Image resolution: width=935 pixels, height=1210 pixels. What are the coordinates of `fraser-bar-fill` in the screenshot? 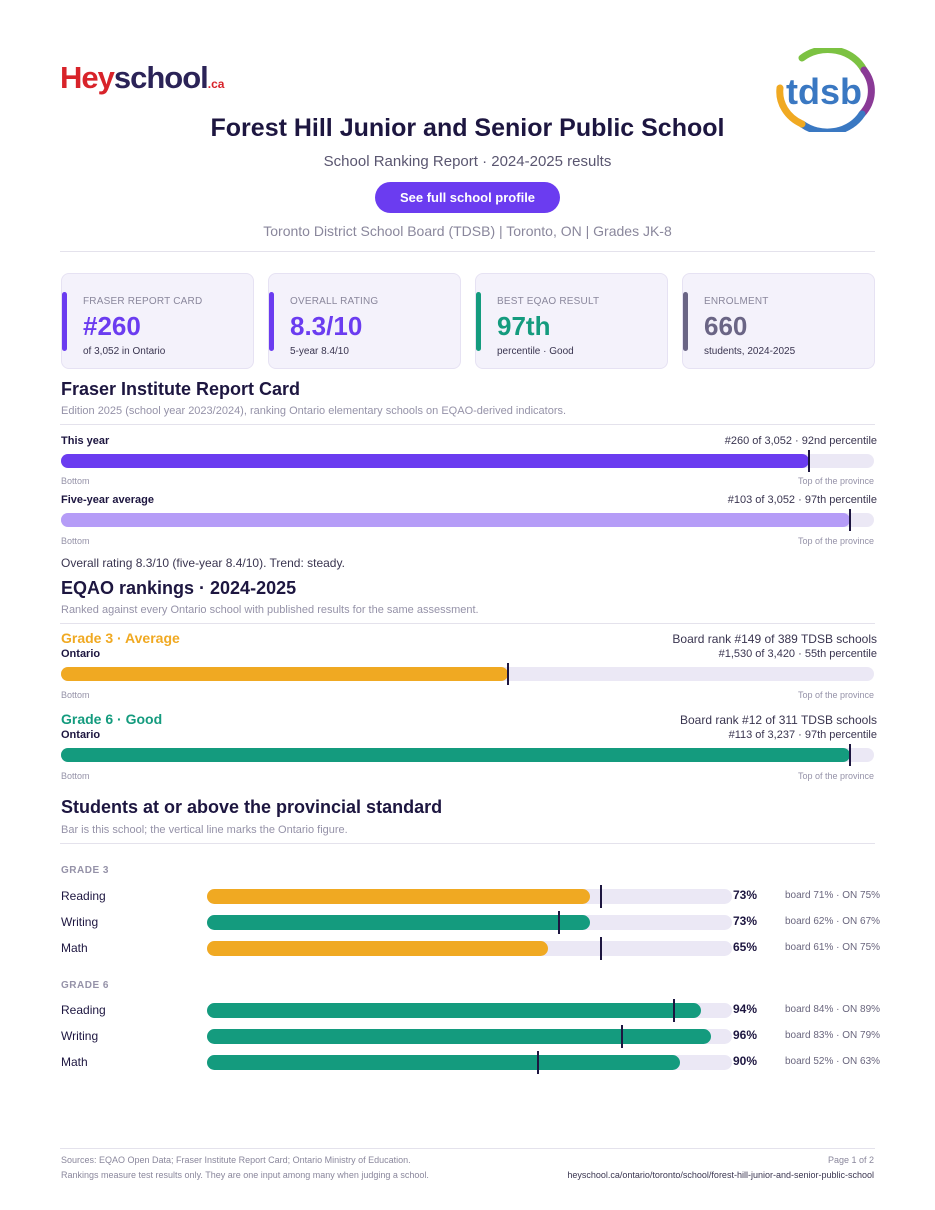 It's located at (435, 461).